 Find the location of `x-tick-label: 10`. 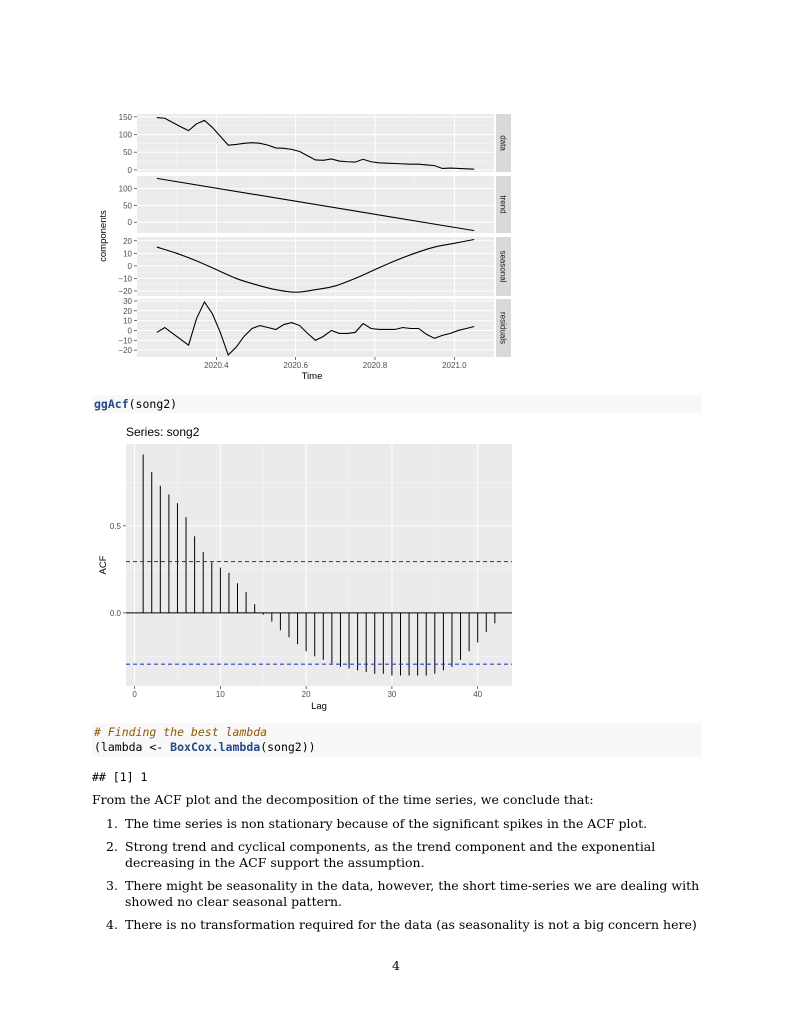

x-tick-label: 10 is located at coordinates (220, 694).